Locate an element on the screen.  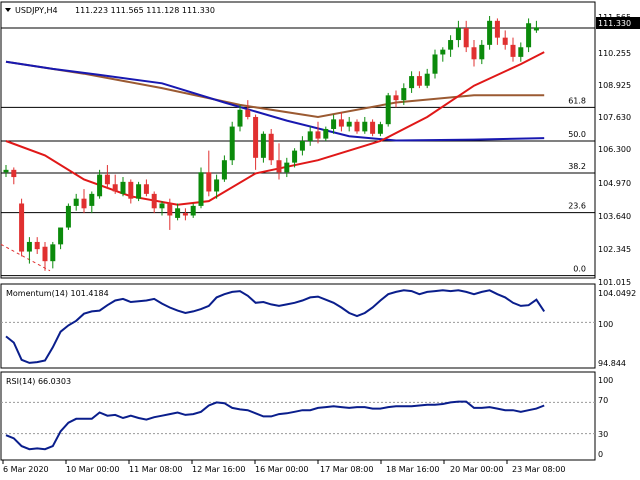
price-label: 106.300 is located at coordinates (614, 149).